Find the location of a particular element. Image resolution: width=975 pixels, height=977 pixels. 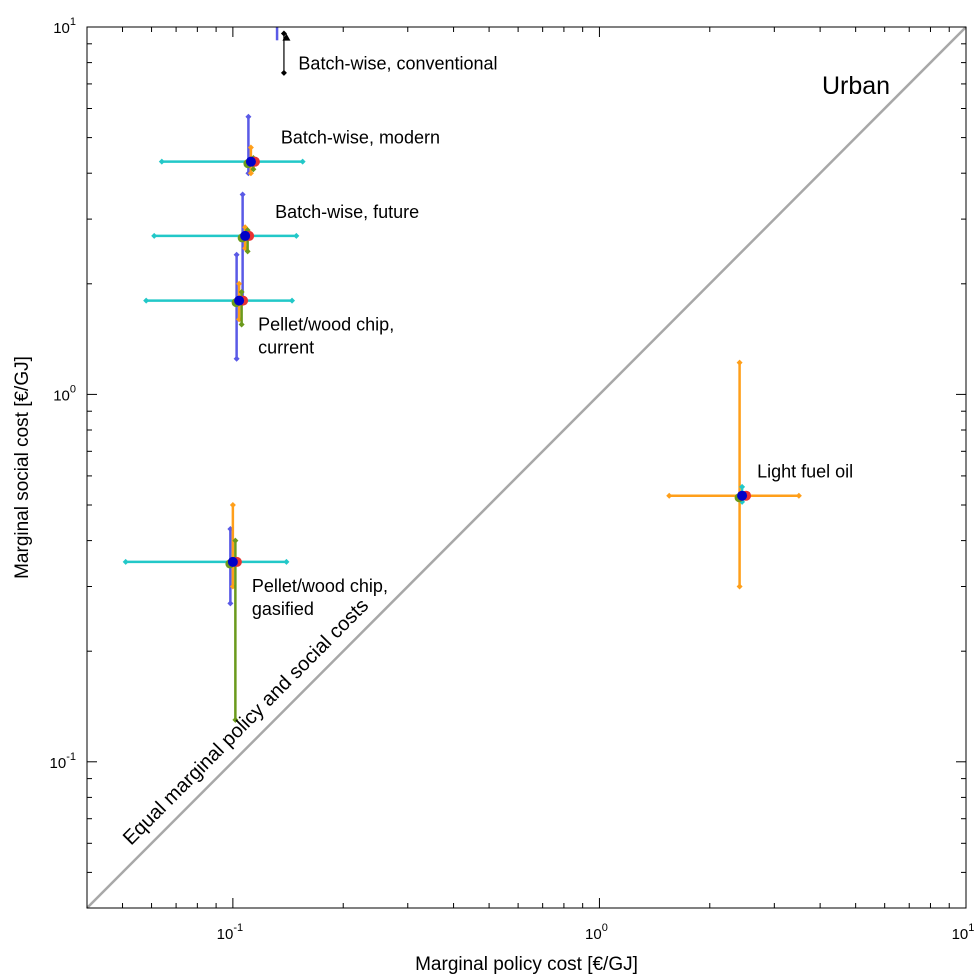

x-tick-label: 10⁰ is located at coordinates (596, 932).